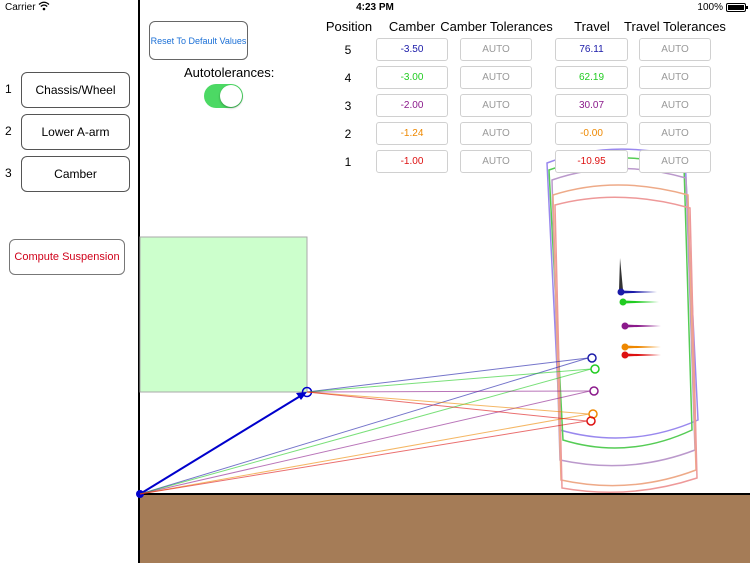  Describe the element at coordinates (445, 528) in the screenshot. I see `ground` at that location.